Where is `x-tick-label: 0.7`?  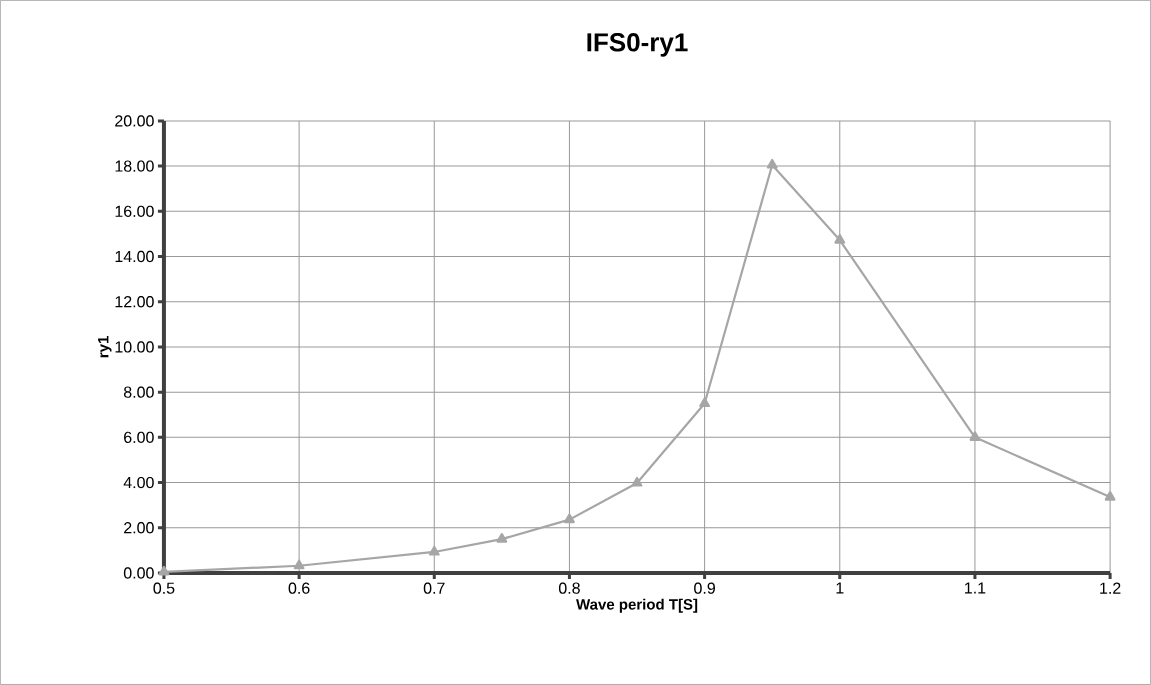 x-tick-label: 0.7 is located at coordinates (434, 588).